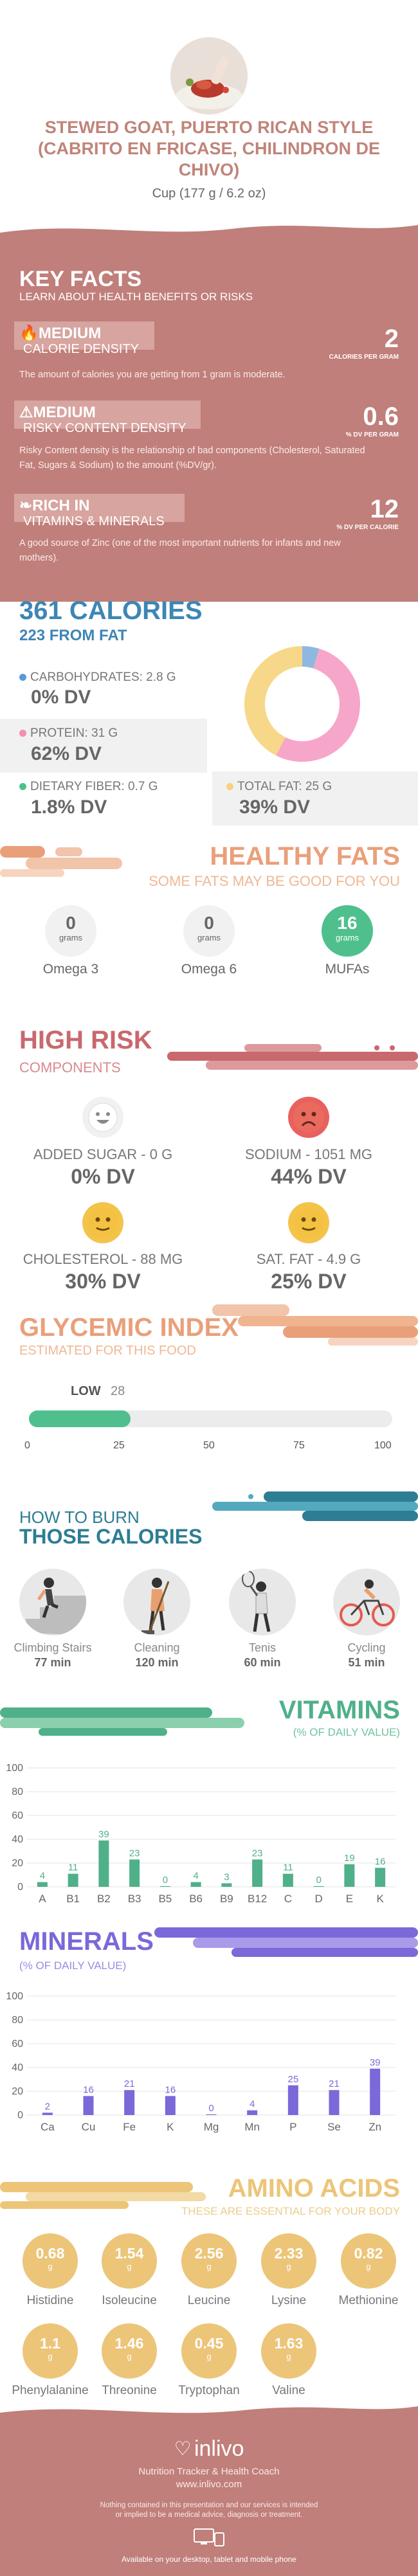 The height and width of the screenshot is (2576, 418). I want to click on mineral-ytick: 60, so click(17, 2044).